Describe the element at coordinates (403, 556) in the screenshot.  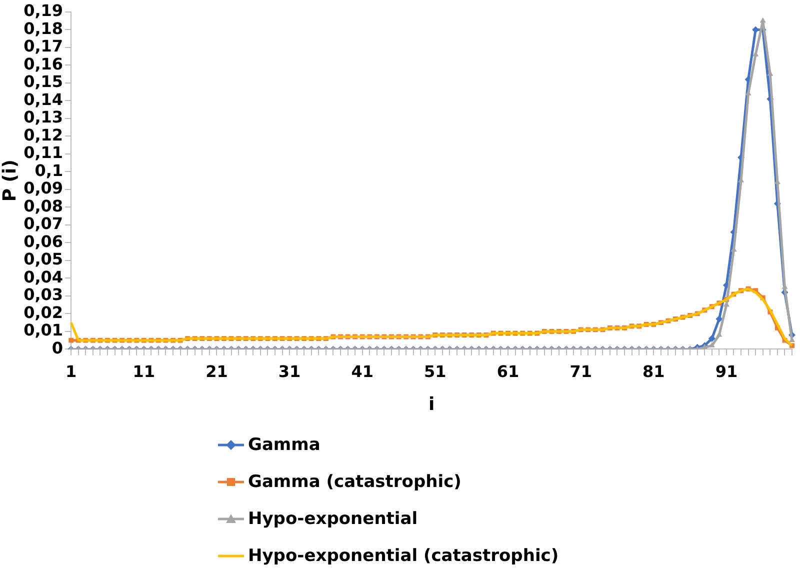
I see `legend-label: Hypo-exponential (catastrophic)` at that location.